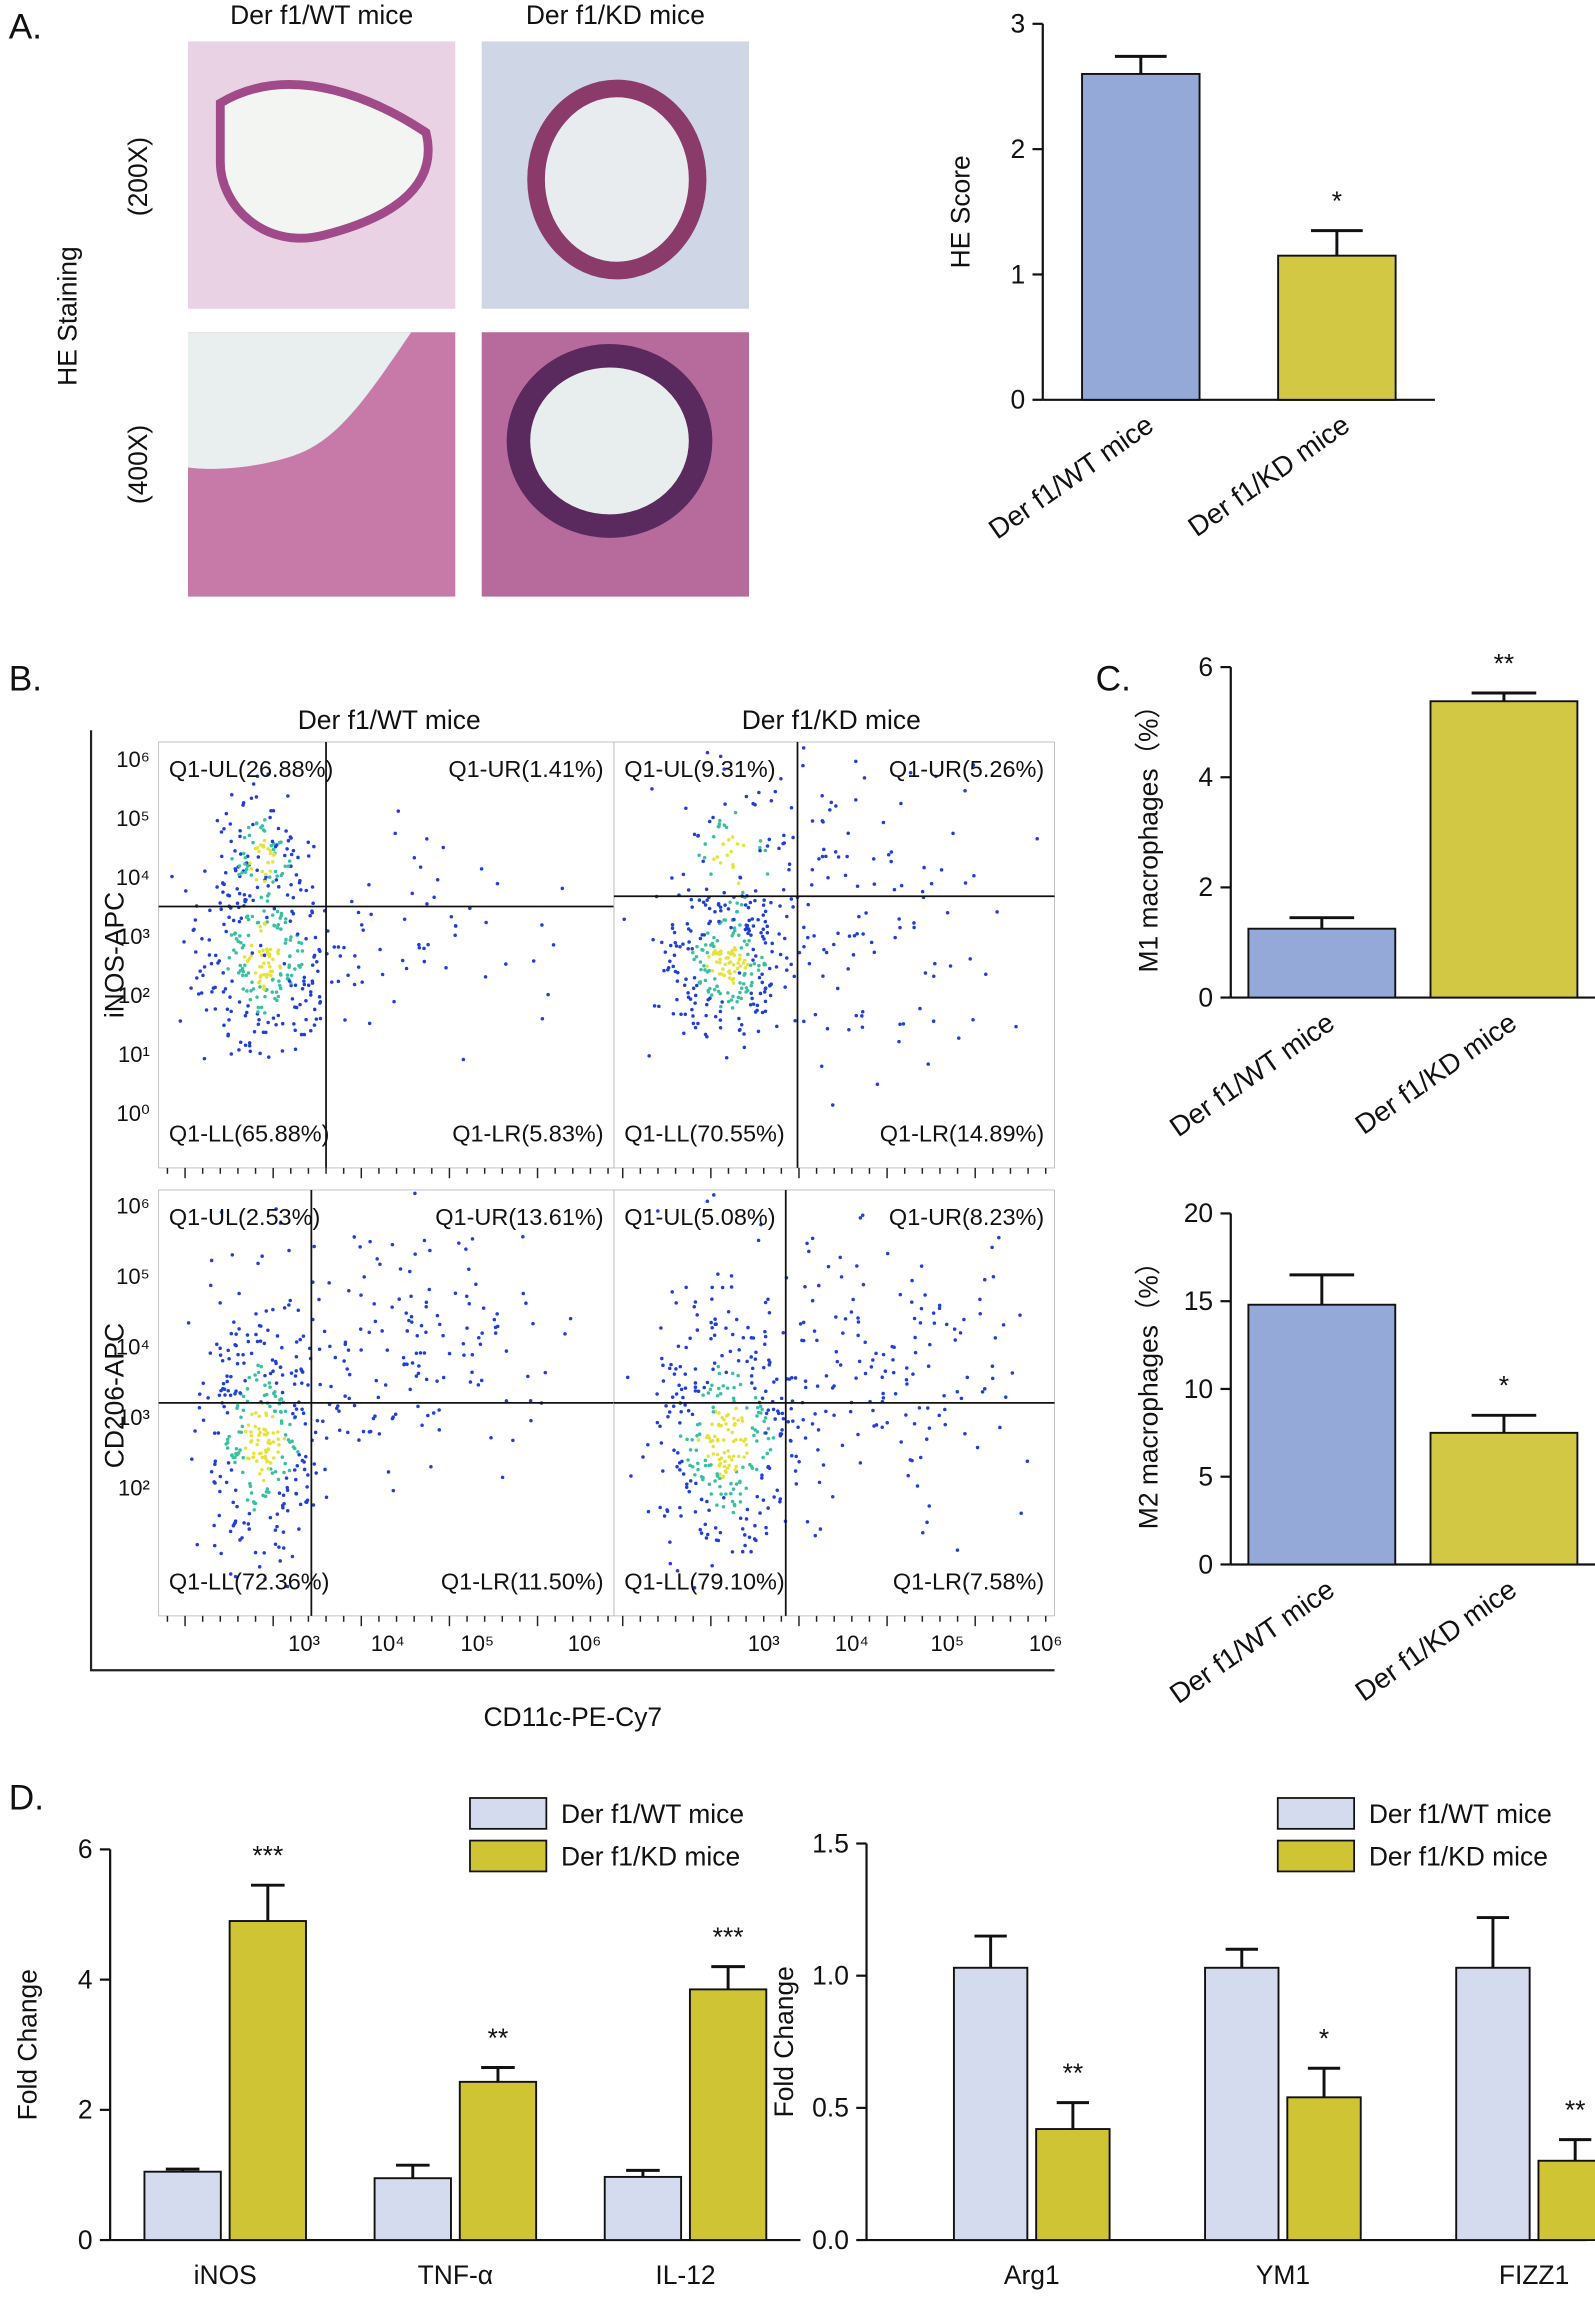 This screenshot has height=2305, width=1595. Describe the element at coordinates (1435, 1073) in the screenshot. I see `x-tick-label: Der f1/KD mice` at that location.